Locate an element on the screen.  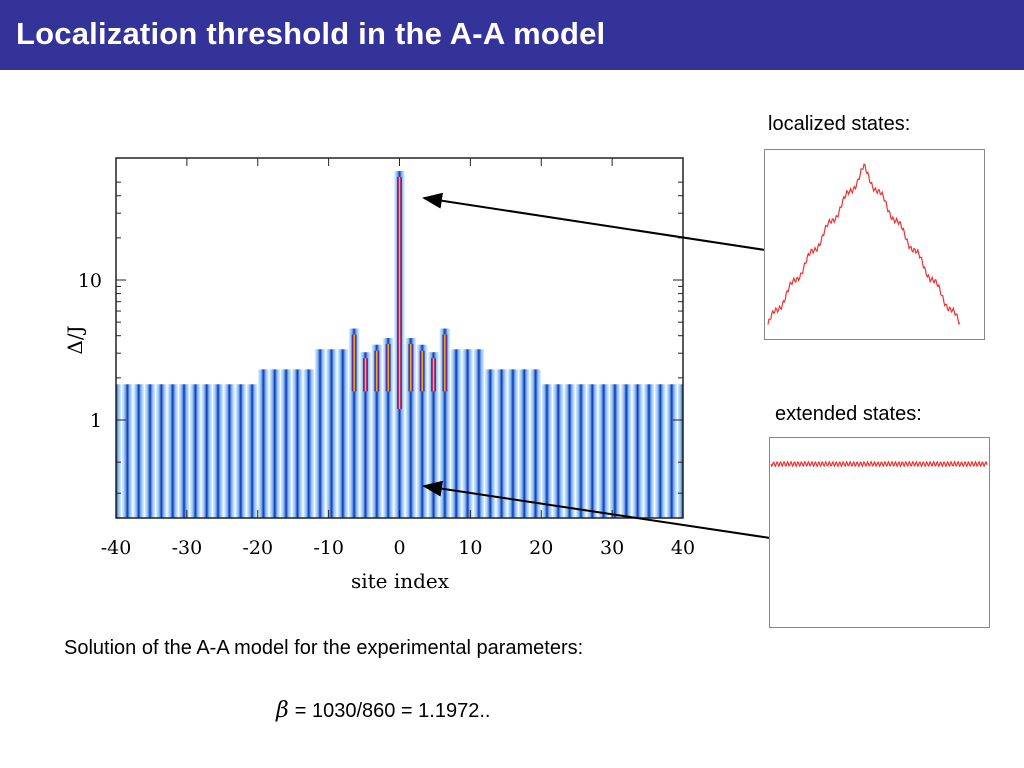
x-tick-label: -10 is located at coordinates (328, 548).